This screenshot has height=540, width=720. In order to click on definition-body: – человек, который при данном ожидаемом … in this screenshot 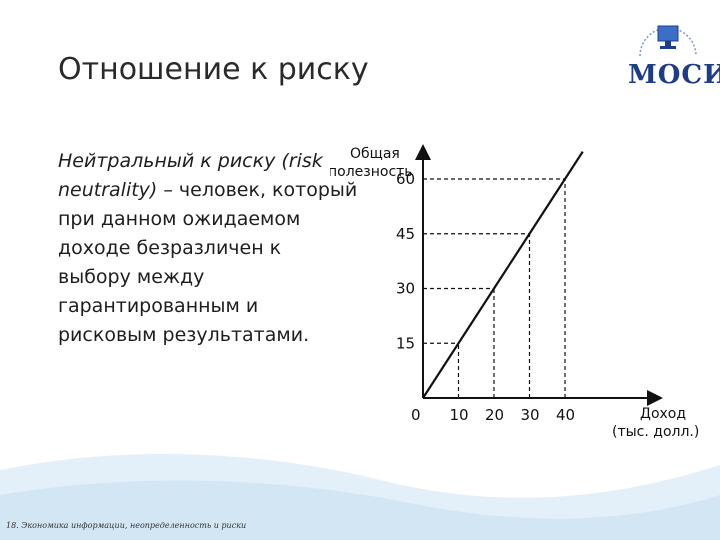, I will do `click(208, 262)`.